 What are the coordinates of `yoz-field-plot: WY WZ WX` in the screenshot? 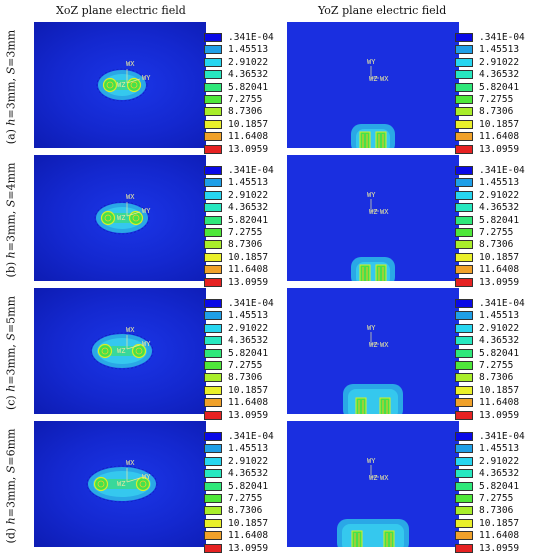 It's located at (373, 484).